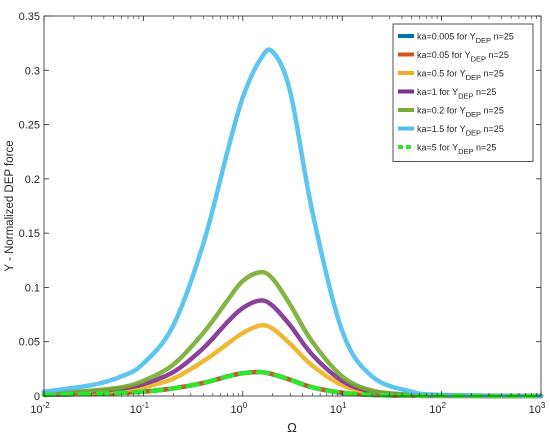 The image size is (550, 443). What do you see at coordinates (29, 126) in the screenshot?
I see `y-tick-label: 0.25` at bounding box center [29, 126].